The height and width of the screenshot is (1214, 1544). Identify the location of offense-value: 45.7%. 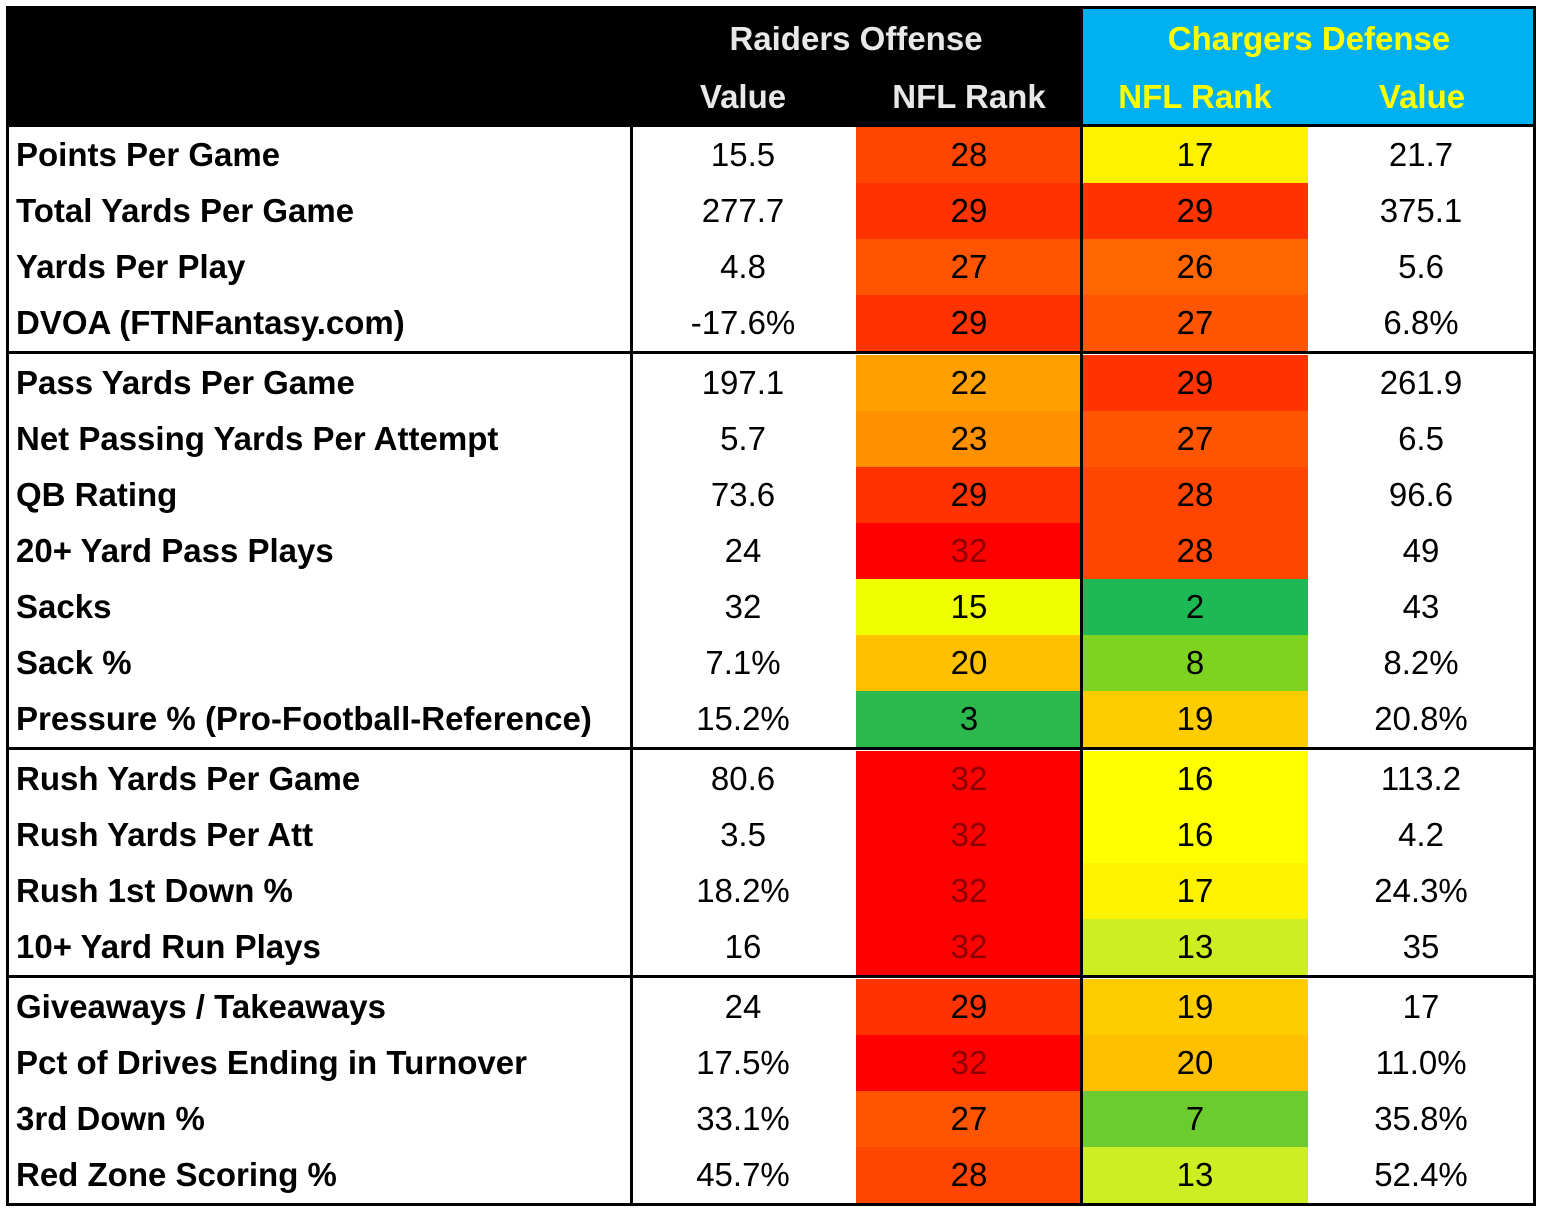
(743, 1174).